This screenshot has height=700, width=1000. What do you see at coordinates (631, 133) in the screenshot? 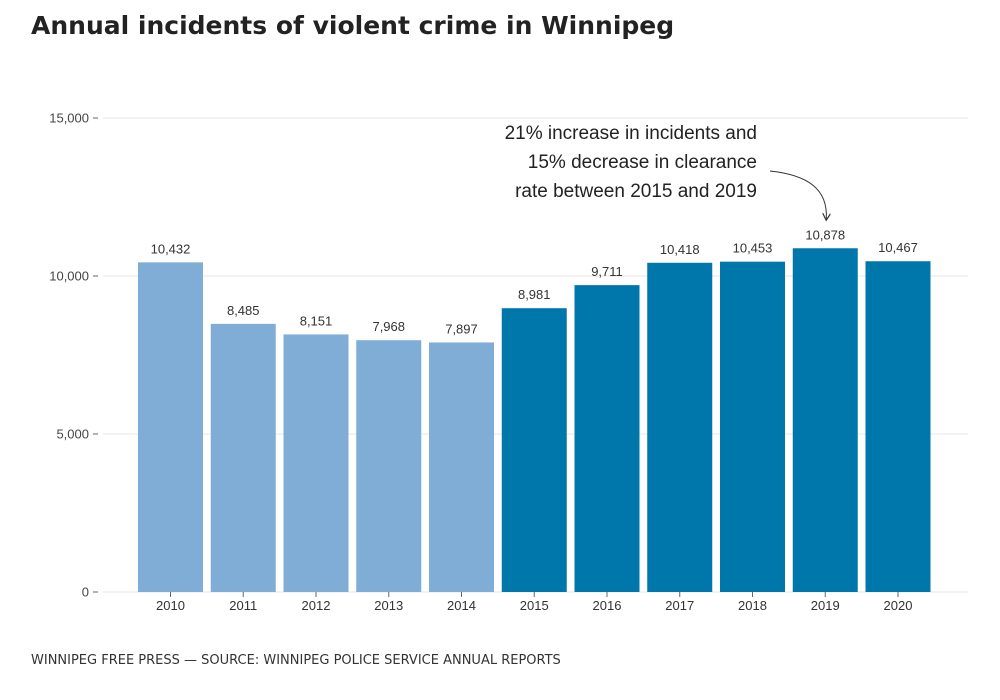
I see `annotation-line: 21% increase in incidents and` at bounding box center [631, 133].